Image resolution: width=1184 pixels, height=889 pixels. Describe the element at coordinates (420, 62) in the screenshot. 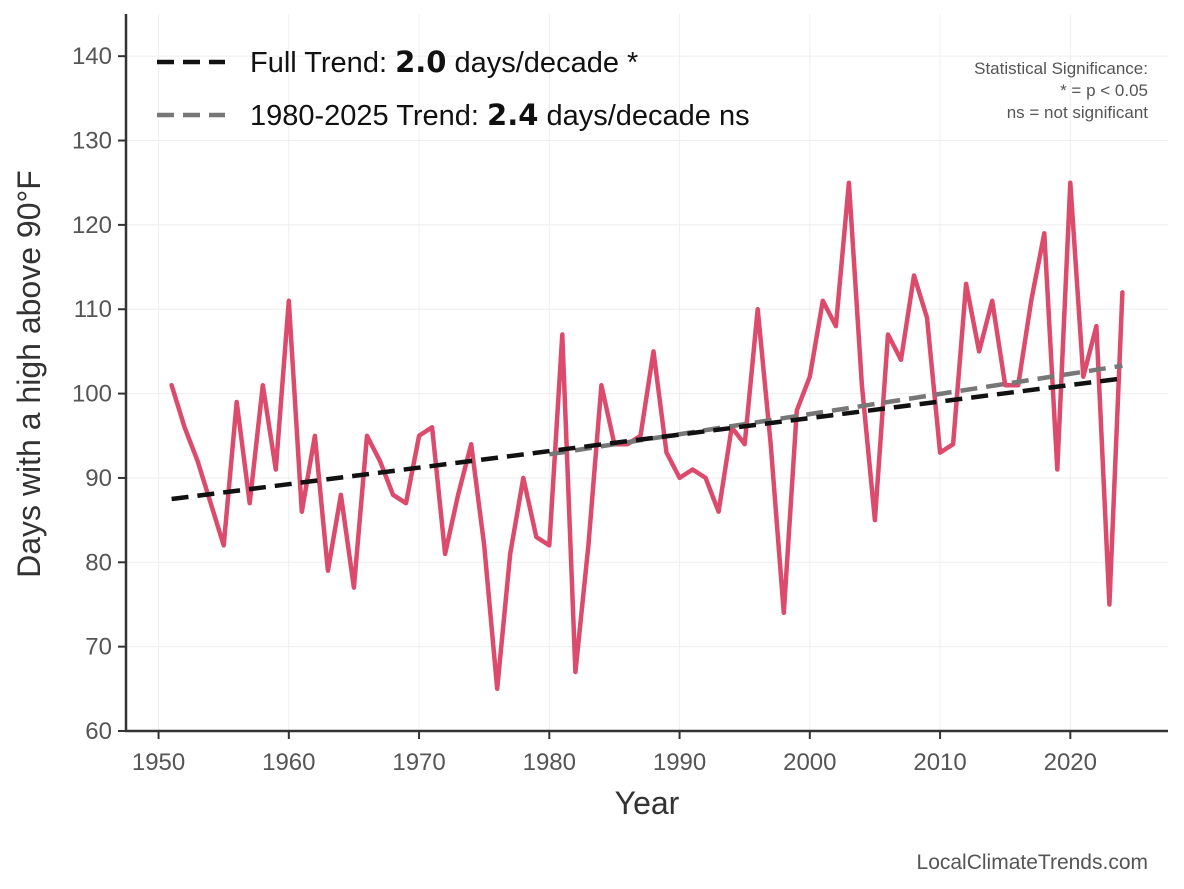

I see `legend-full-value: 2.0` at that location.